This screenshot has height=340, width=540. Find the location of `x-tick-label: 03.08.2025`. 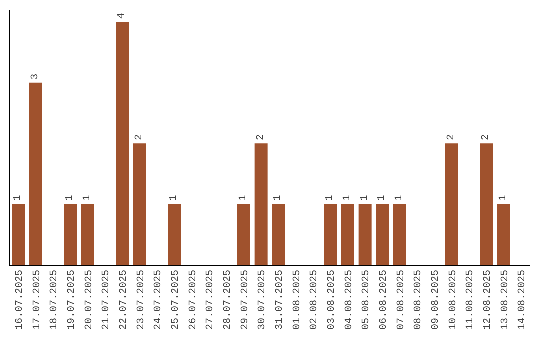

x-tick-label: 03.08.2025 is located at coordinates (332, 300).